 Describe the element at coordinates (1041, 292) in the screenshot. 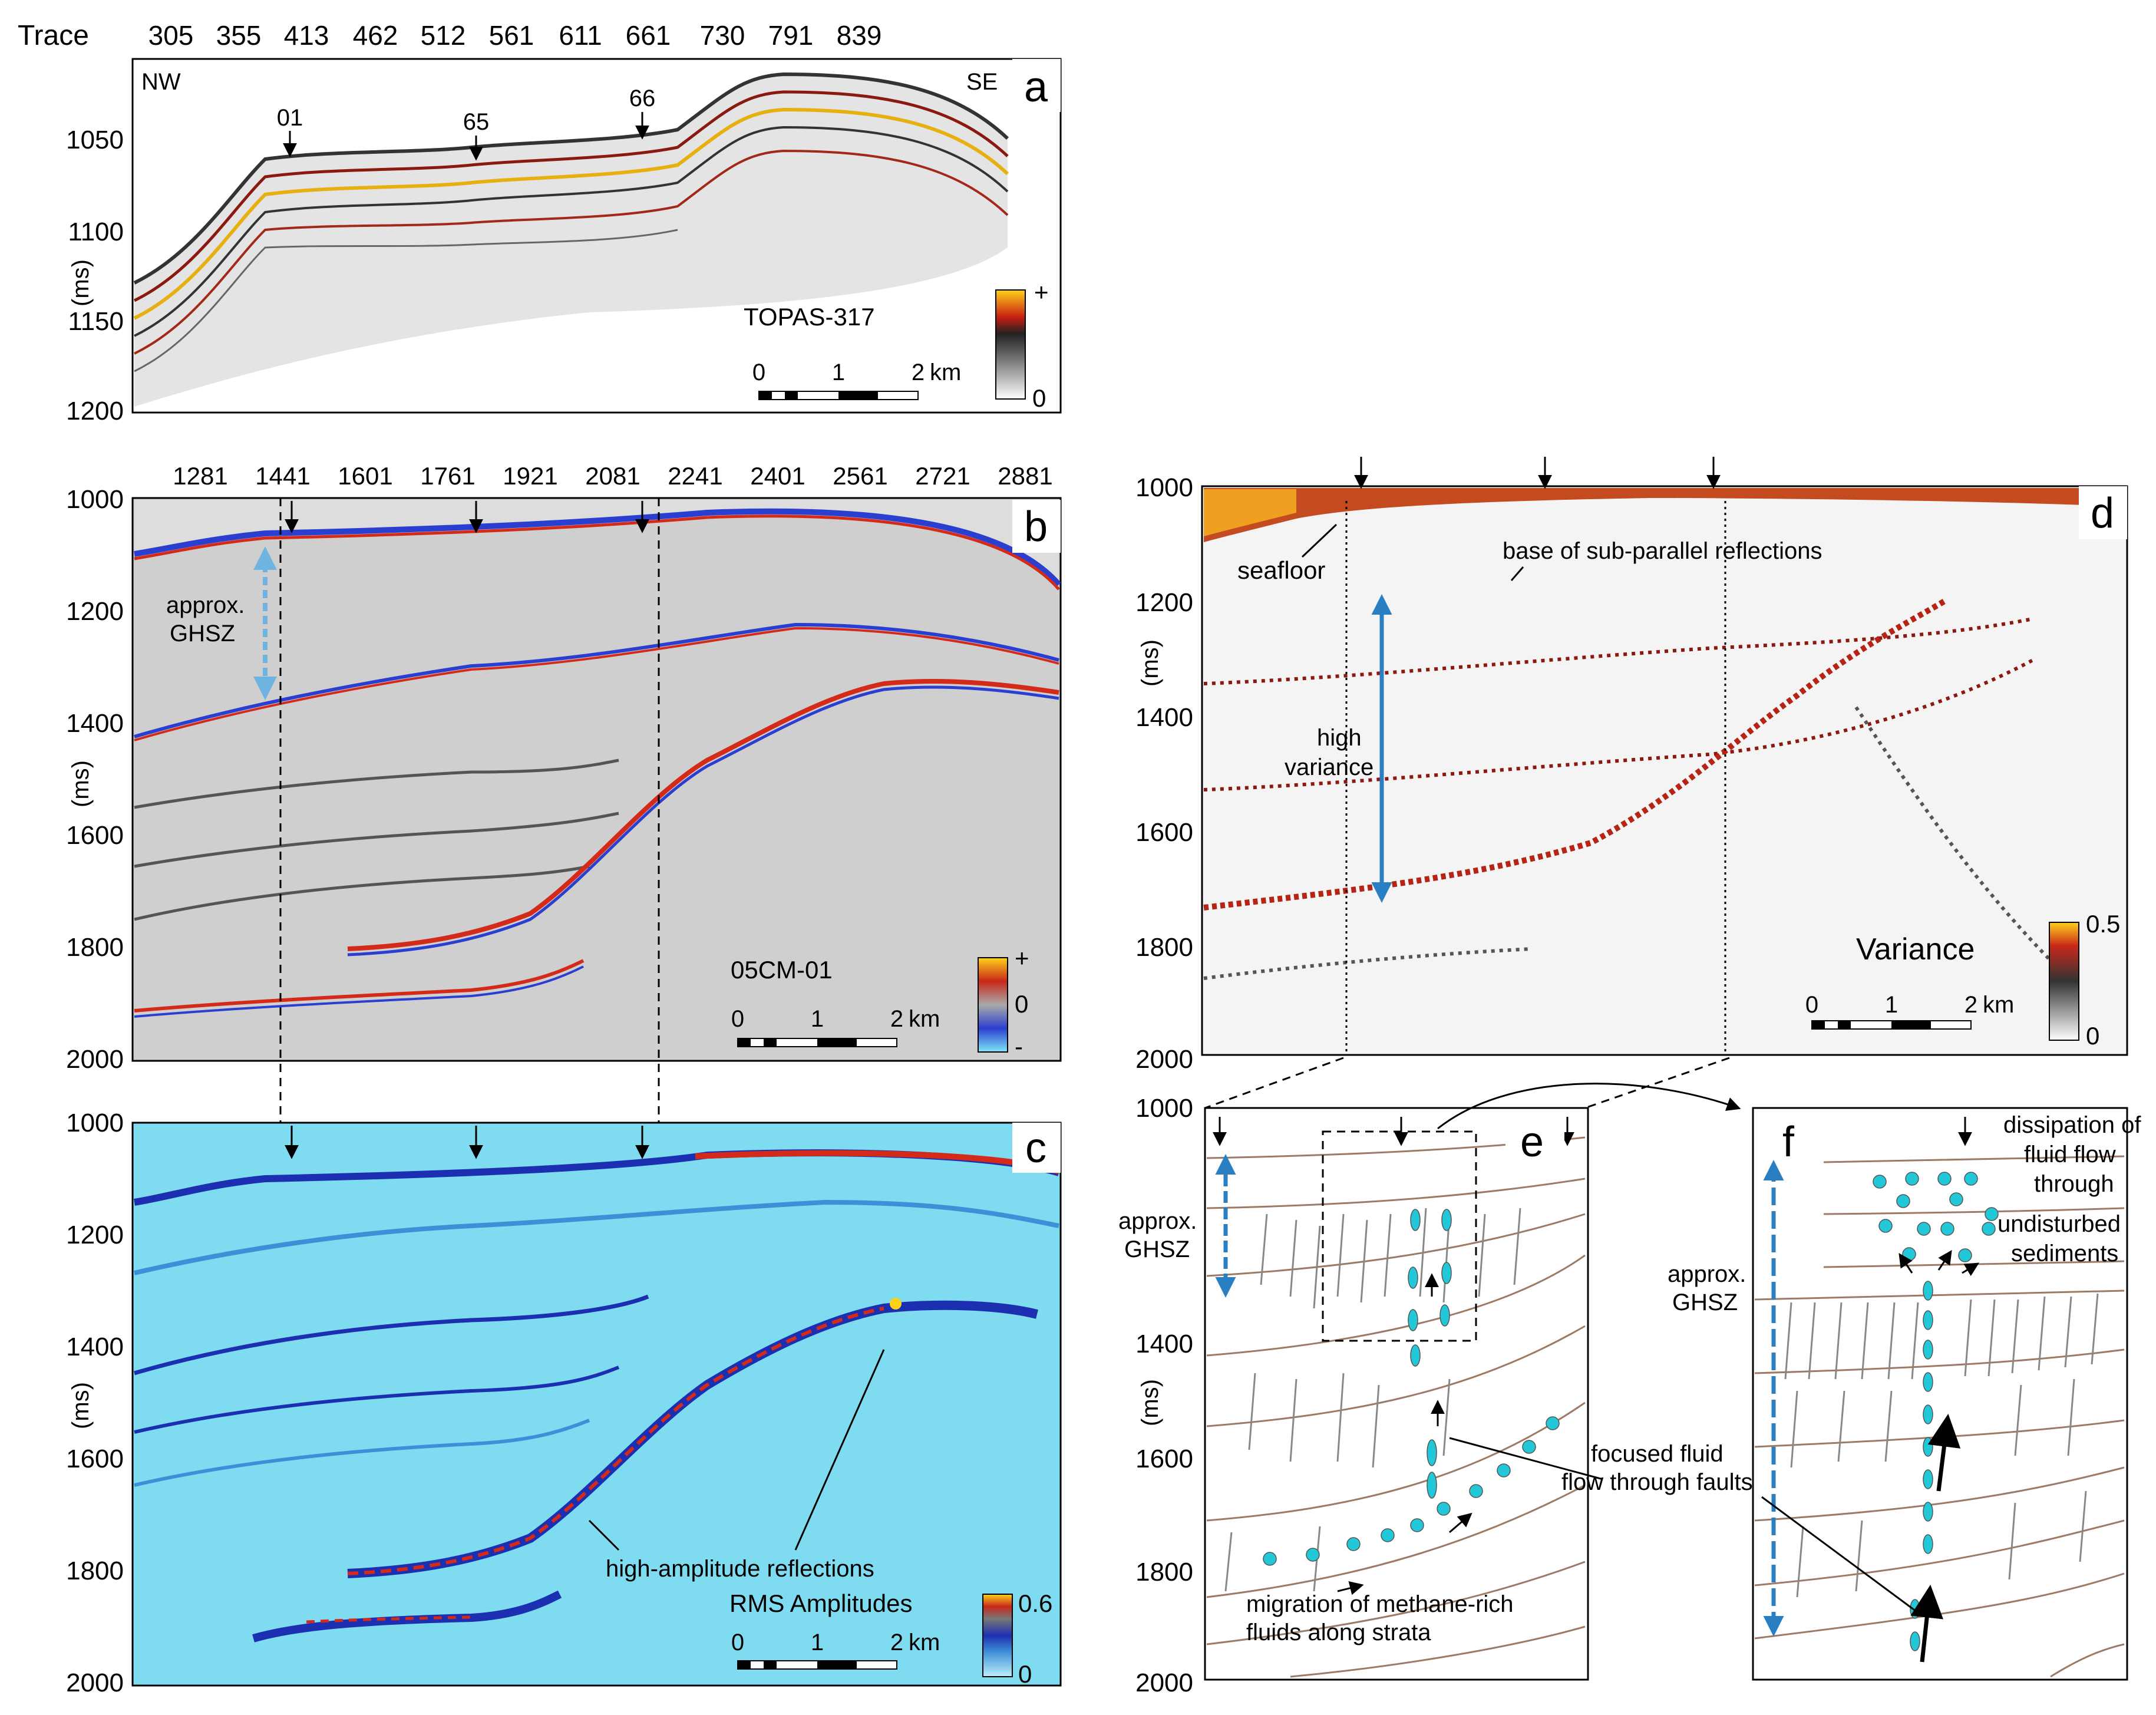

I see `panel-a-colorbar-top: +` at that location.